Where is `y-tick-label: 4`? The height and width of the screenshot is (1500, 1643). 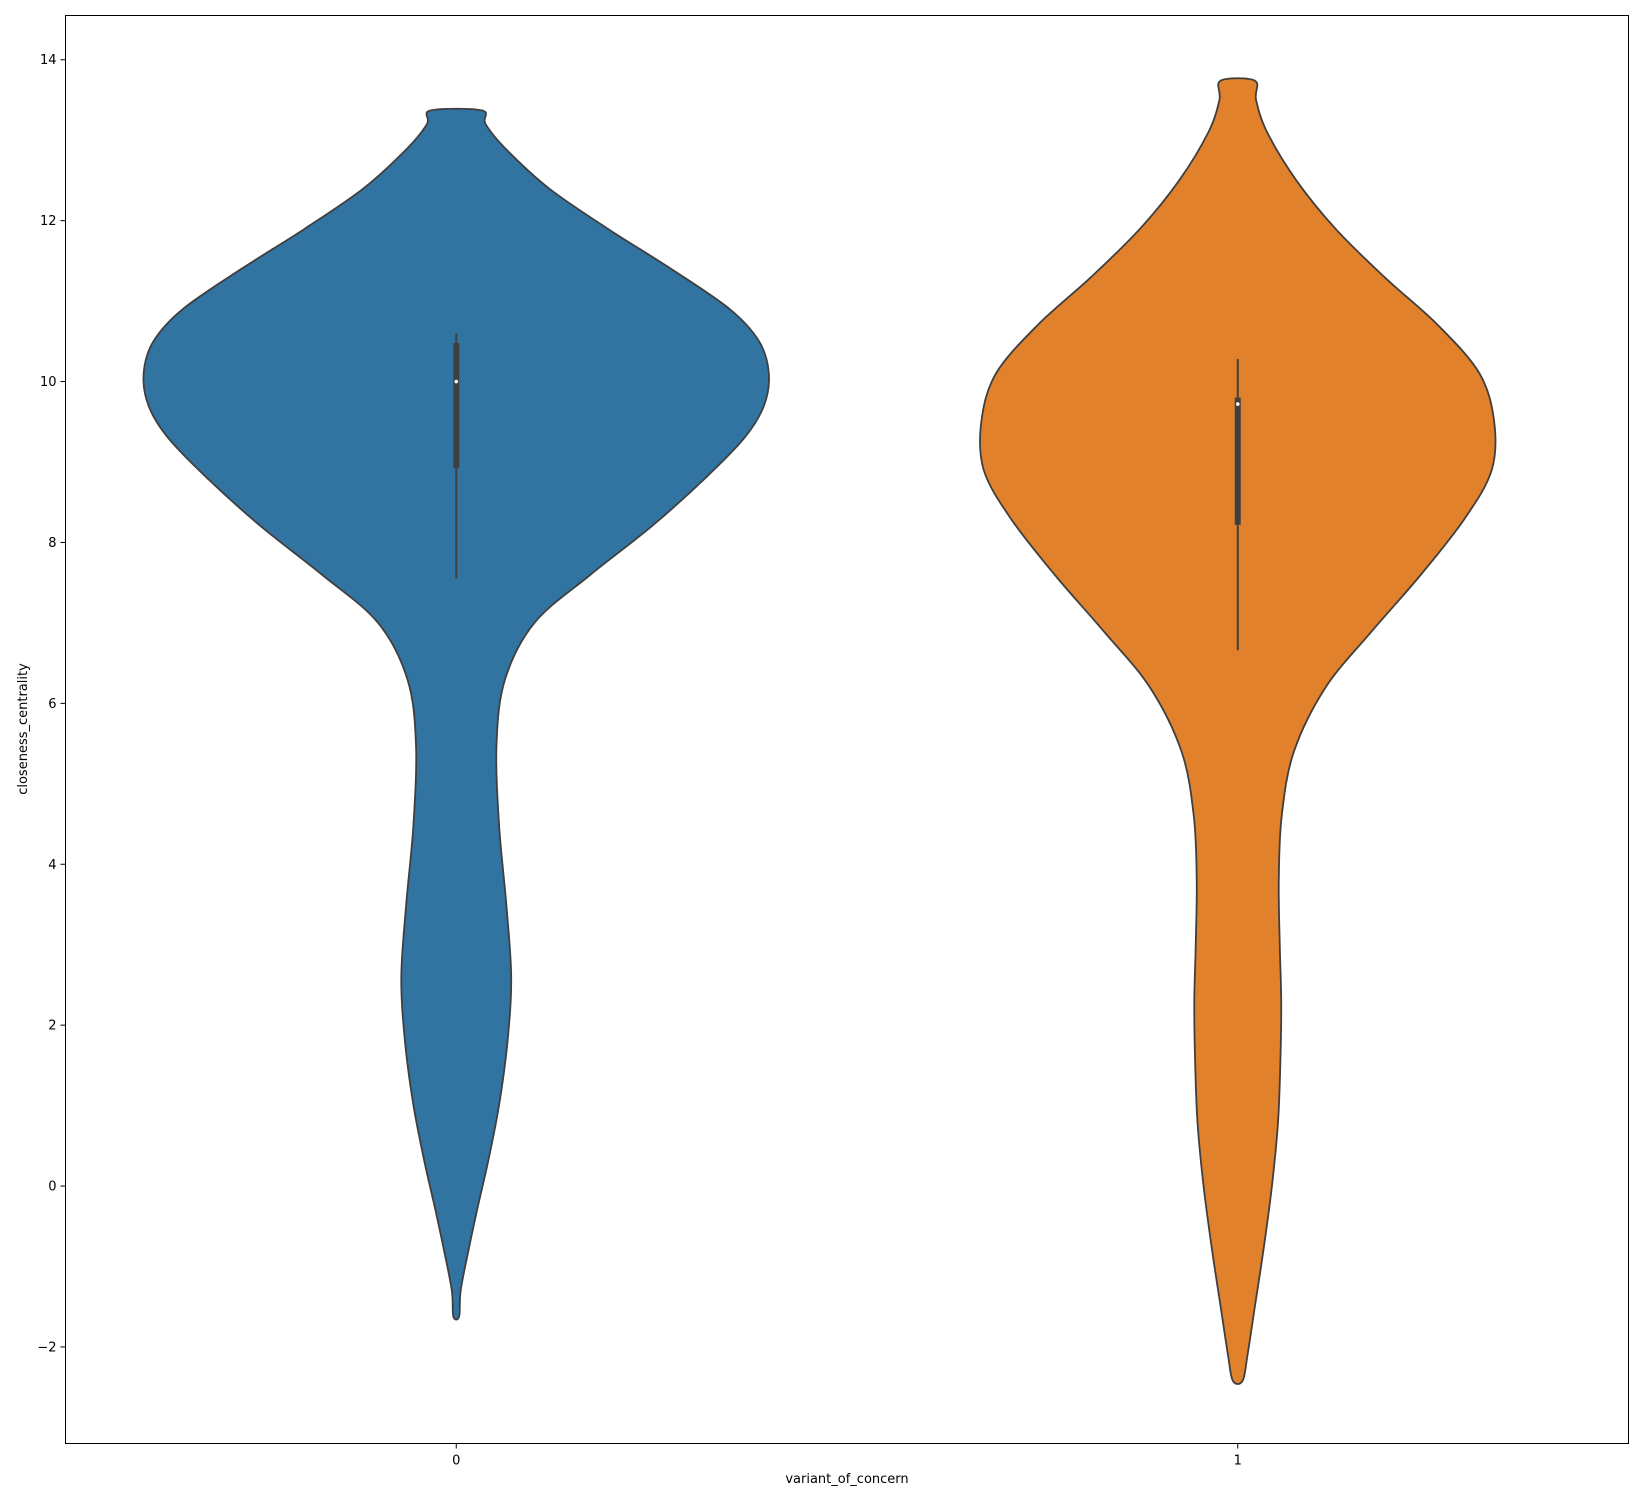
y-tick-label: 4 is located at coordinates (52, 865).